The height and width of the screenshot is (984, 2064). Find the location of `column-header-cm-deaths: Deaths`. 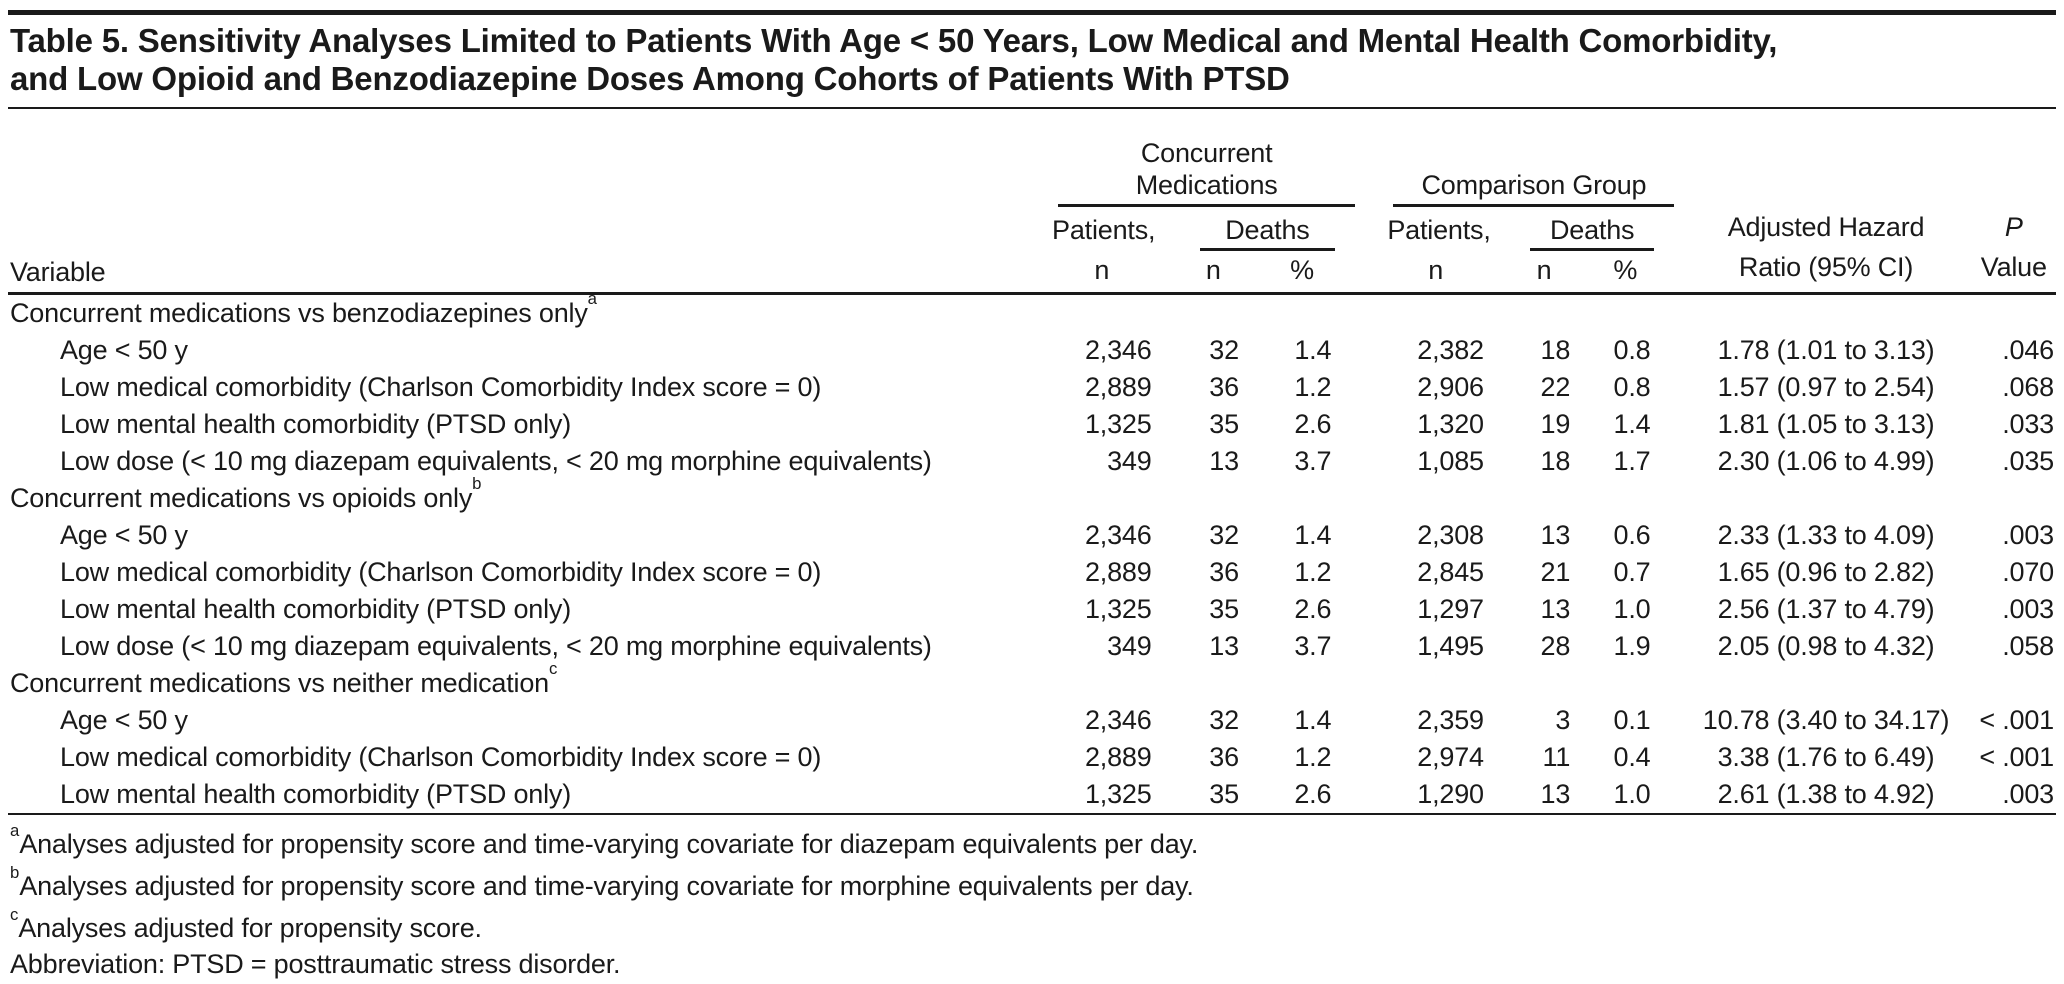

column-header-cm-deaths: Deaths is located at coordinates (1275, 229).